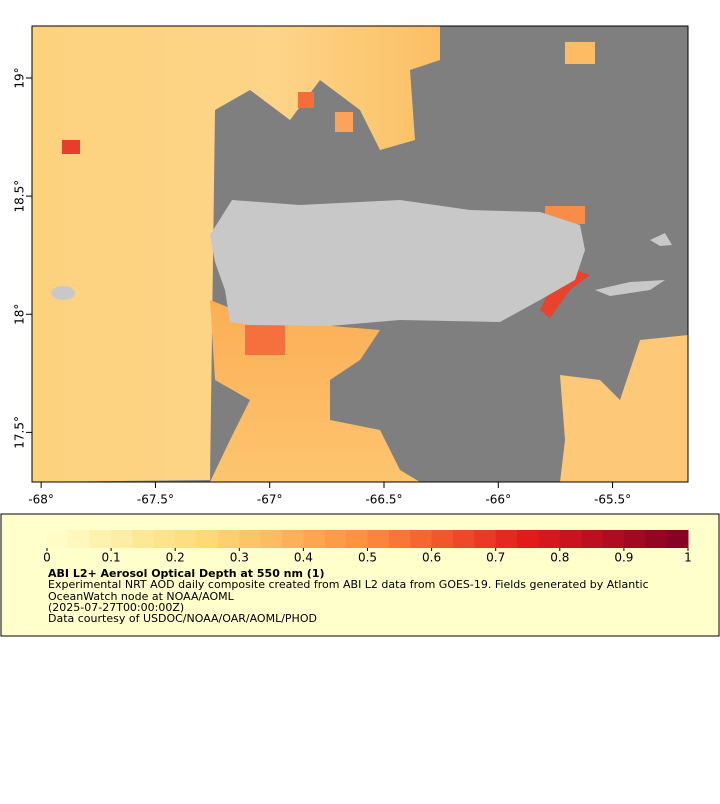 This screenshot has width=720, height=804. I want to click on colorbar-tick-label: 0.3, so click(239, 558).